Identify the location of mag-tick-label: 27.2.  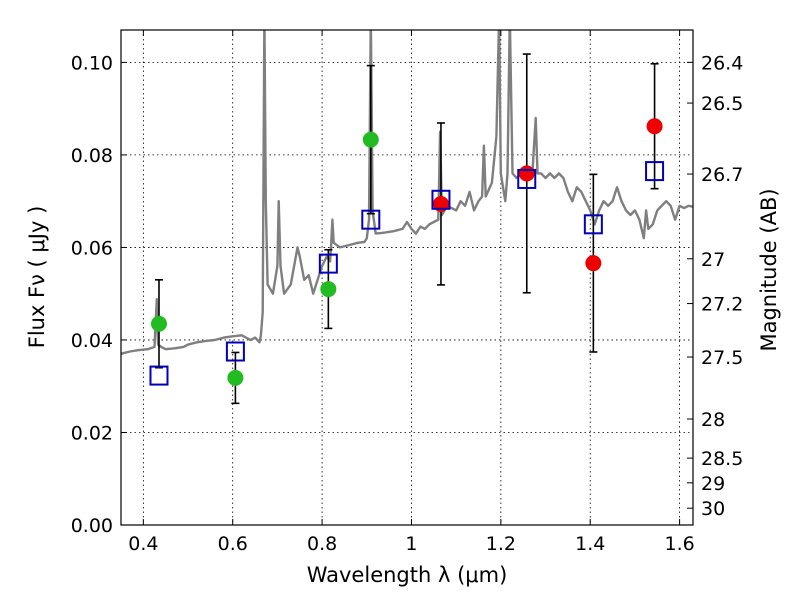
(722, 305).